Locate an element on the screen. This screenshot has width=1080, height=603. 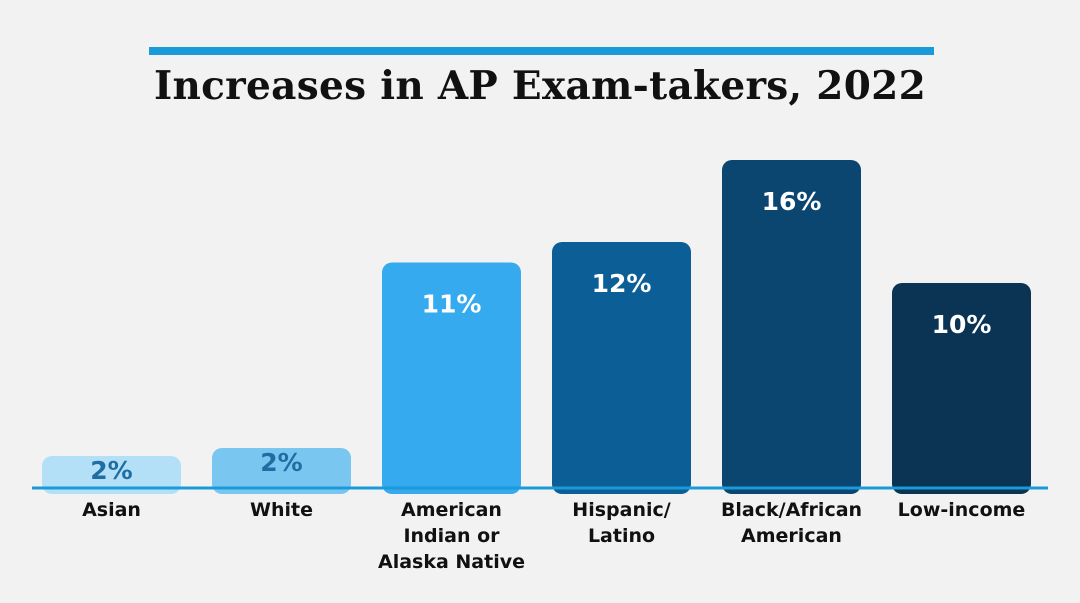
category-label-line: Low-income is located at coordinates (962, 510).